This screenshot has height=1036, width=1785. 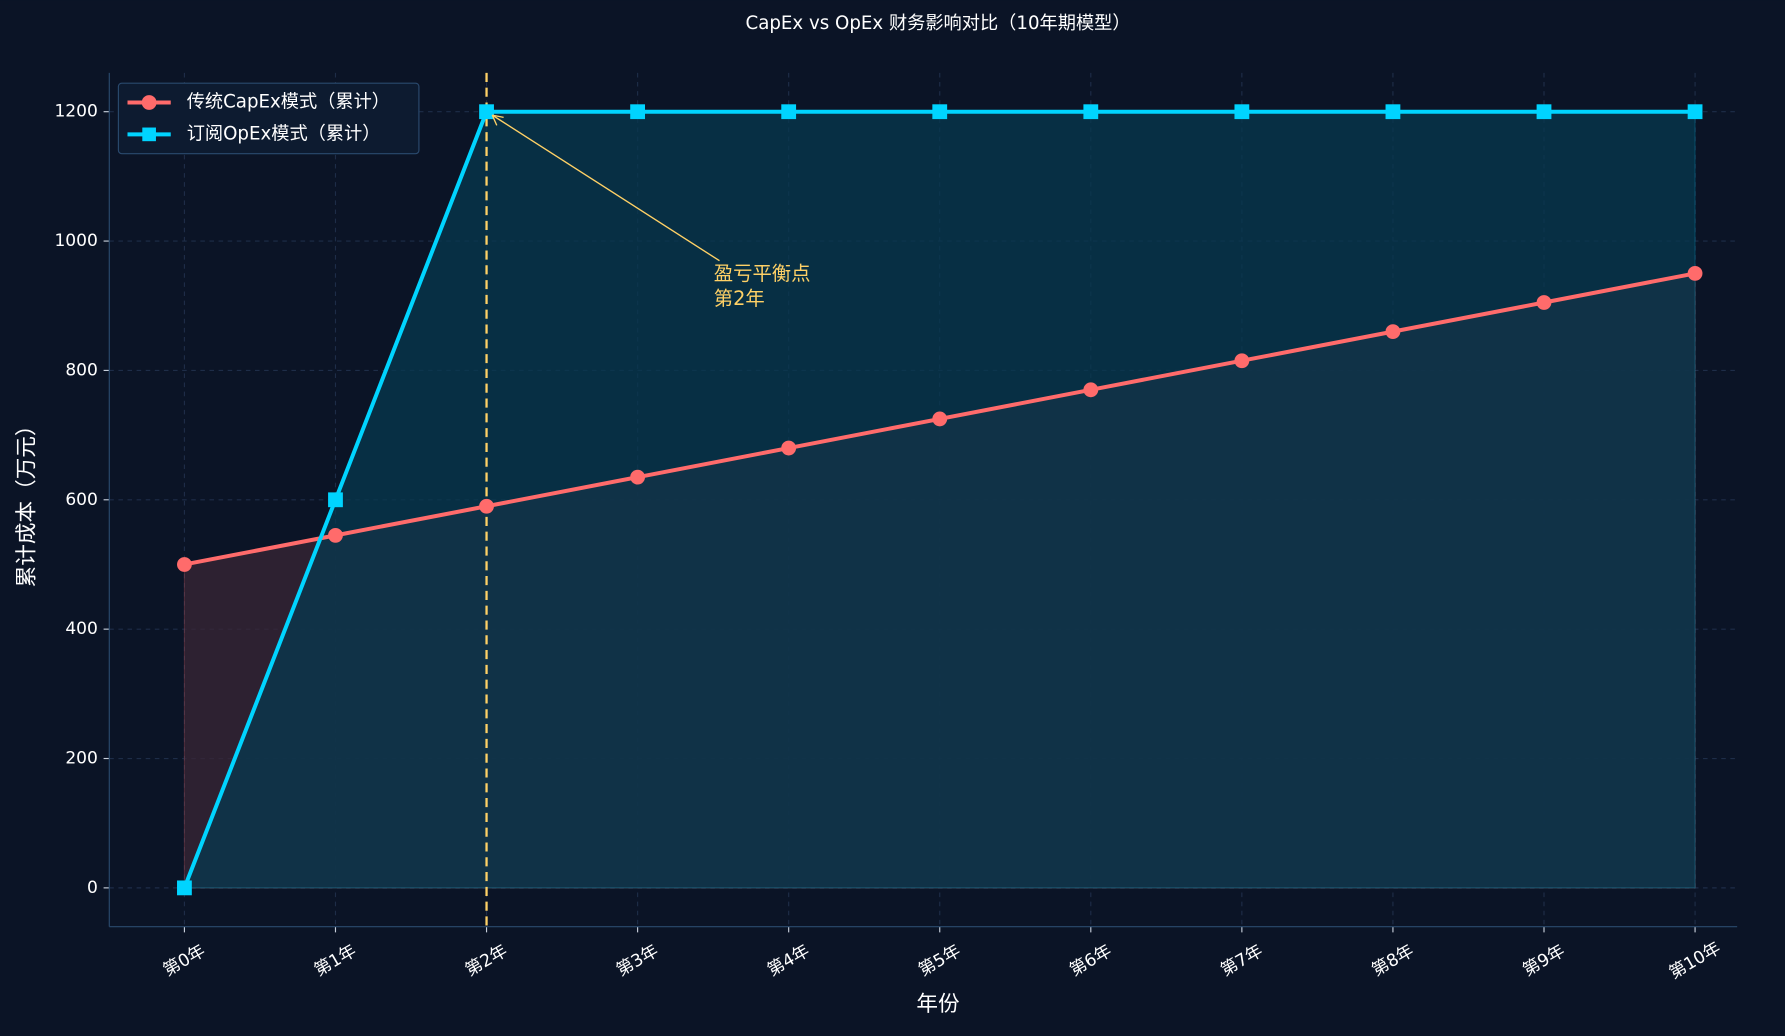 I want to click on y-tick-label: 1000, so click(x=75, y=241).